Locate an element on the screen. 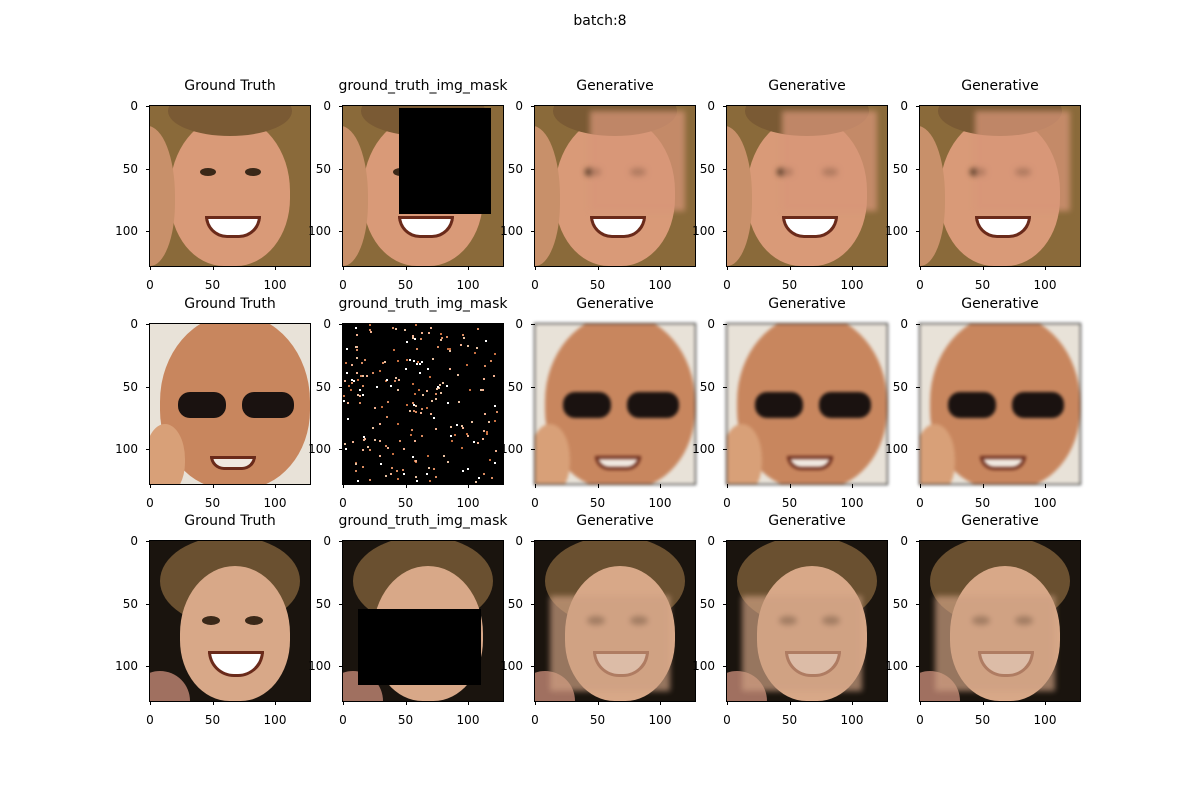 Image resolution: width=1200 pixels, height=800 pixels. hand-shape is located at coordinates (167, 454).